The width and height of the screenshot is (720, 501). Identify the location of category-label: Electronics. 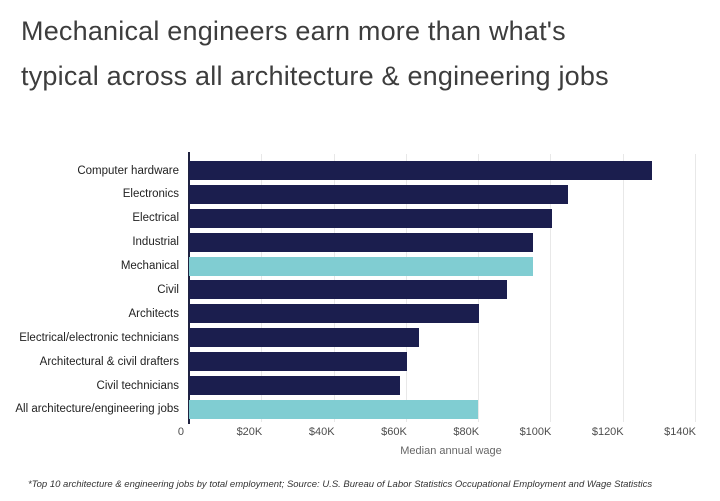
(150, 194).